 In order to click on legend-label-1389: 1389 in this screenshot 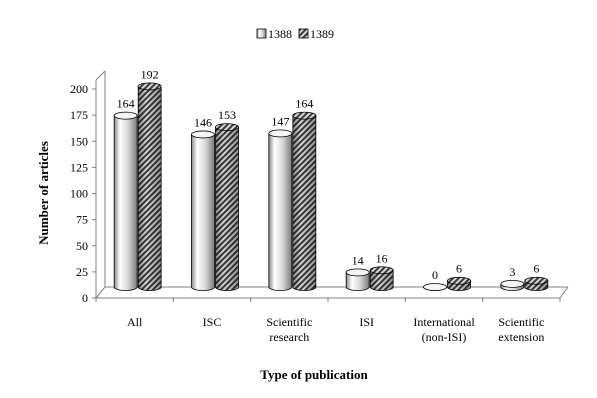, I will do `click(322, 34)`.